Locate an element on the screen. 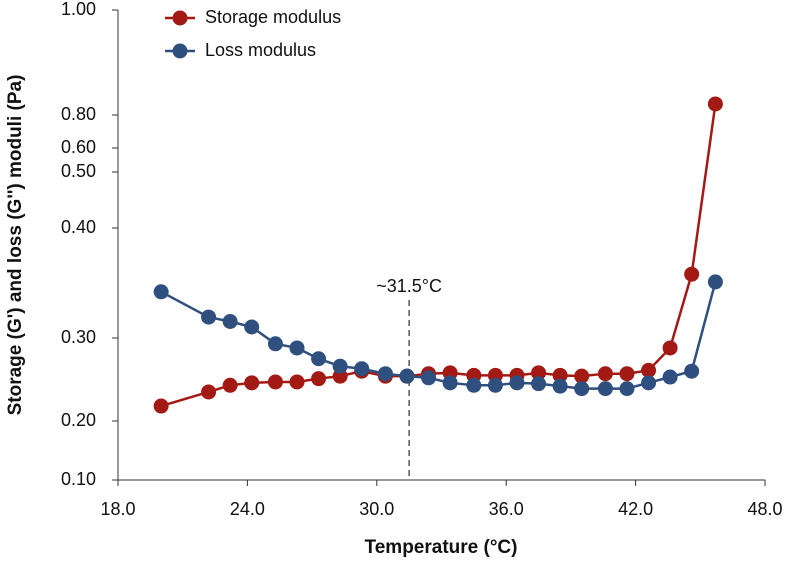 The image size is (788, 561). y-tick-label: 0.30 is located at coordinates (78, 337).